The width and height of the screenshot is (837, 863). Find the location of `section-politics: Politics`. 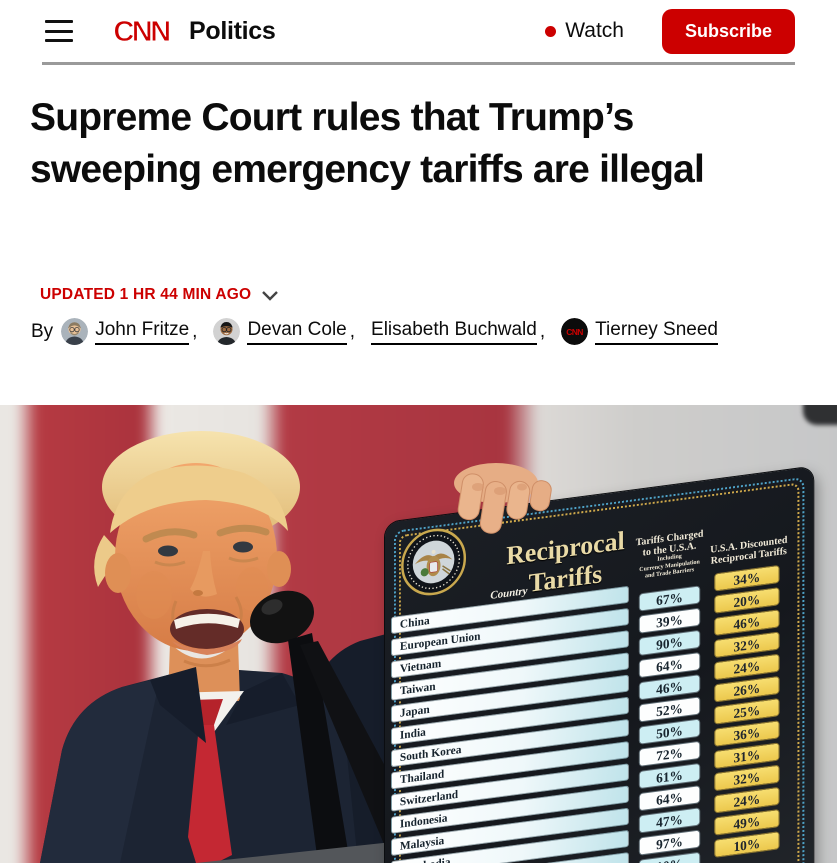

section-politics: Politics is located at coordinates (232, 30).